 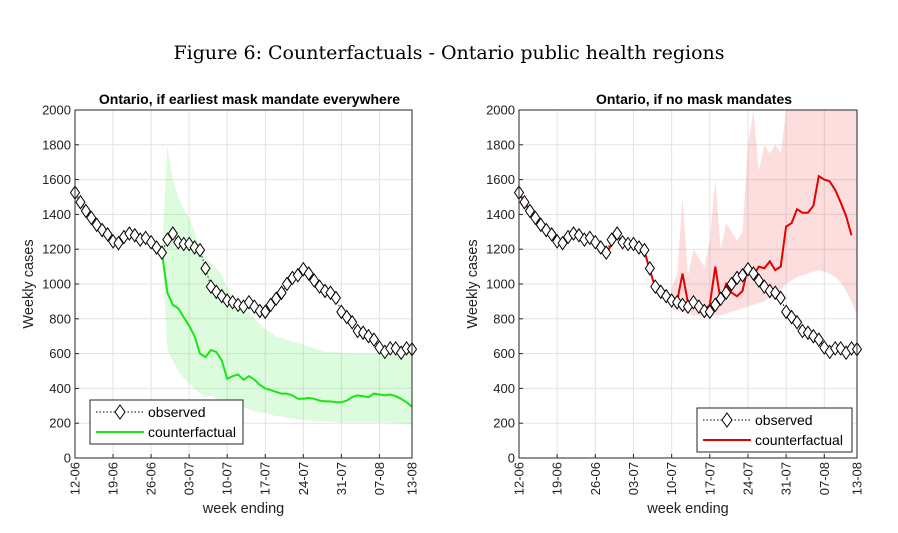 What do you see at coordinates (243, 509) in the screenshot?
I see `x-axis-label: week ending` at bounding box center [243, 509].